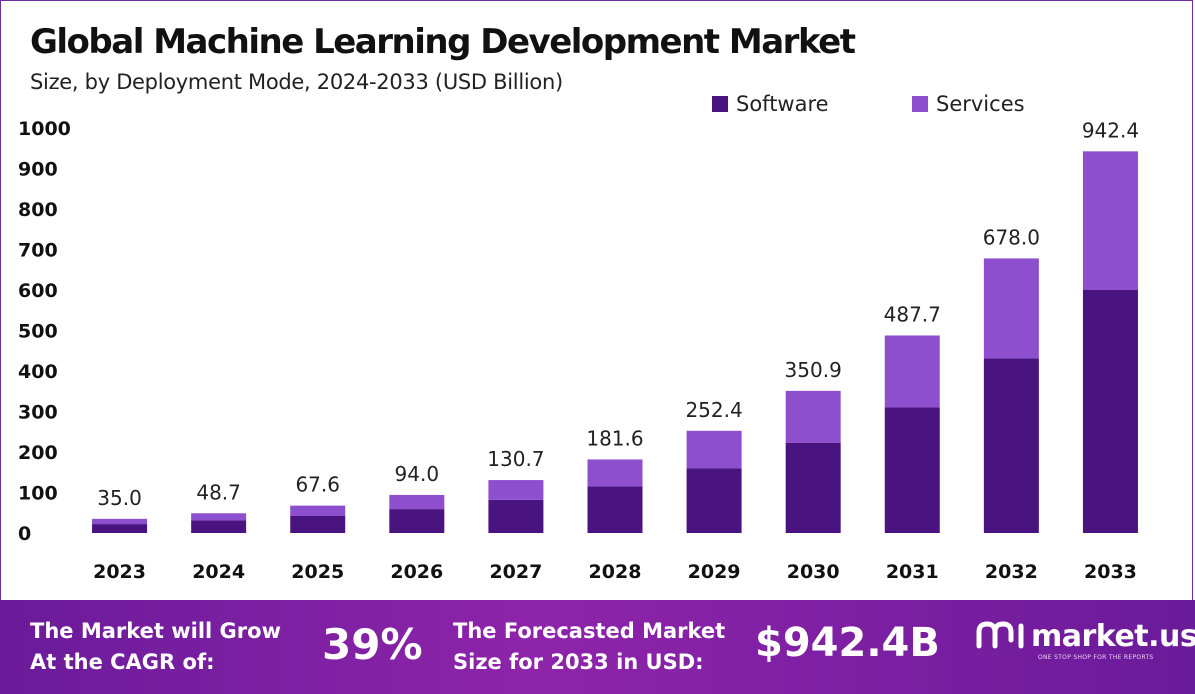 The image size is (1195, 694). Describe the element at coordinates (813, 370) in the screenshot. I see `total-data-label: 350.9` at that location.